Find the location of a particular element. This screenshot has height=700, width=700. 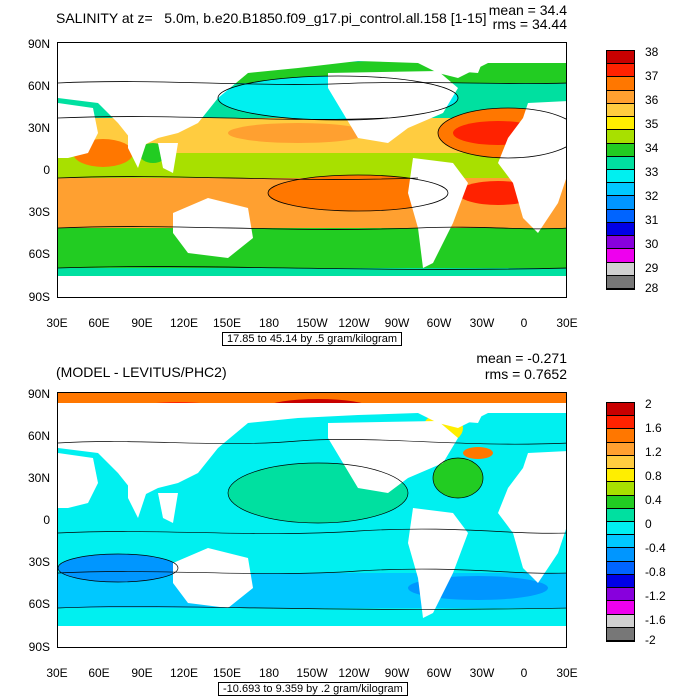

rms-value: rms = 34.44 is located at coordinates (529, 24).